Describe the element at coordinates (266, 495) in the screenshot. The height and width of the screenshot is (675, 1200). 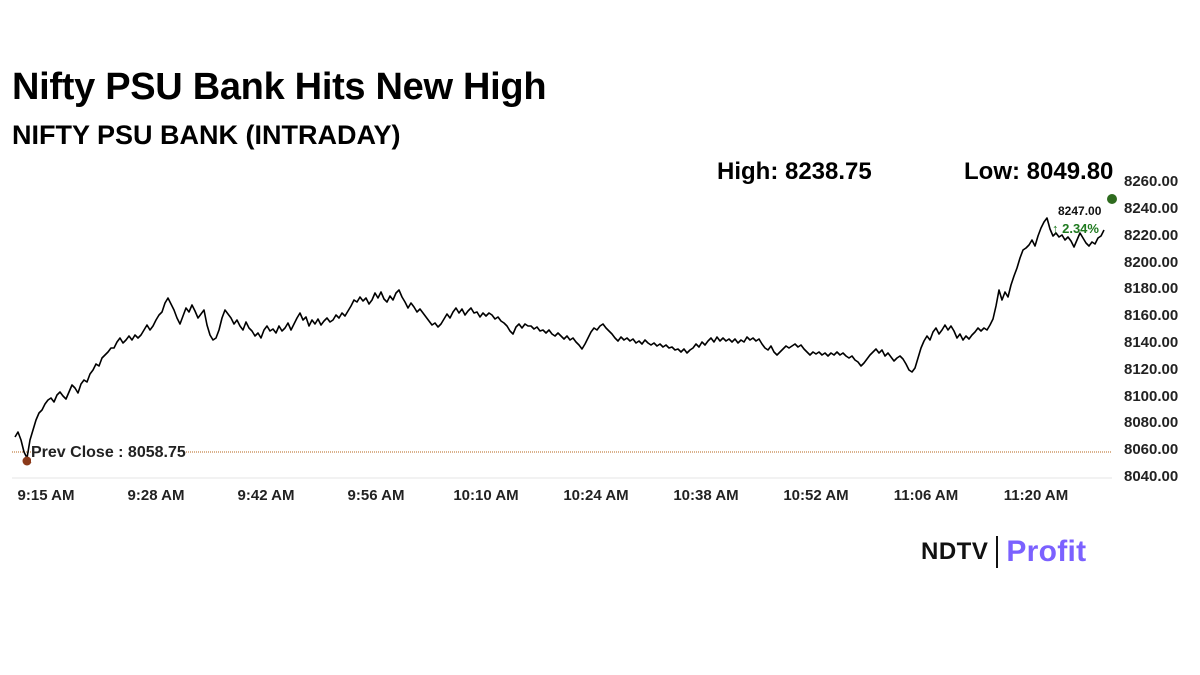
I see `x-tick-label: 9:42 AM` at that location.